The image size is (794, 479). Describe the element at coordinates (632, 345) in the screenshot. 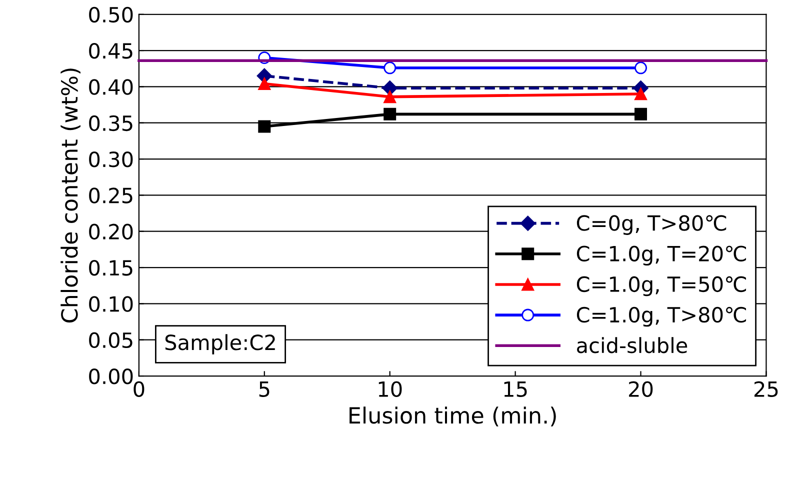

I see `legend-label: acid-sluble` at that location.